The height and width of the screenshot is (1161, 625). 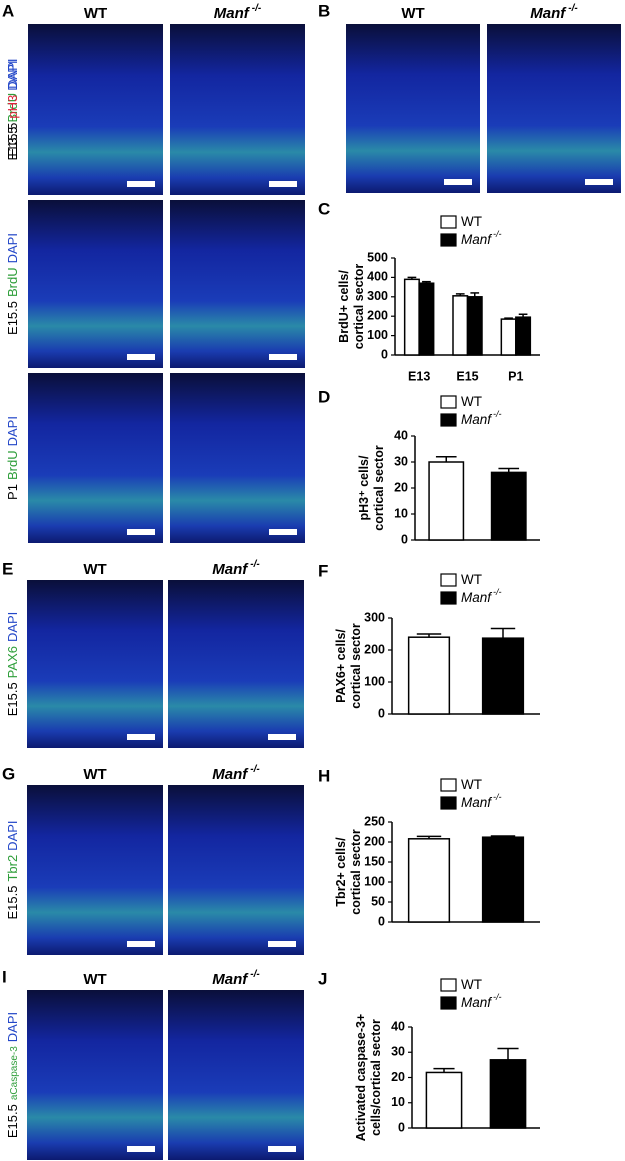 What do you see at coordinates (371, 488) in the screenshot?
I see `y-axis-label: pH3⁺ cells/cortical sector` at bounding box center [371, 488].